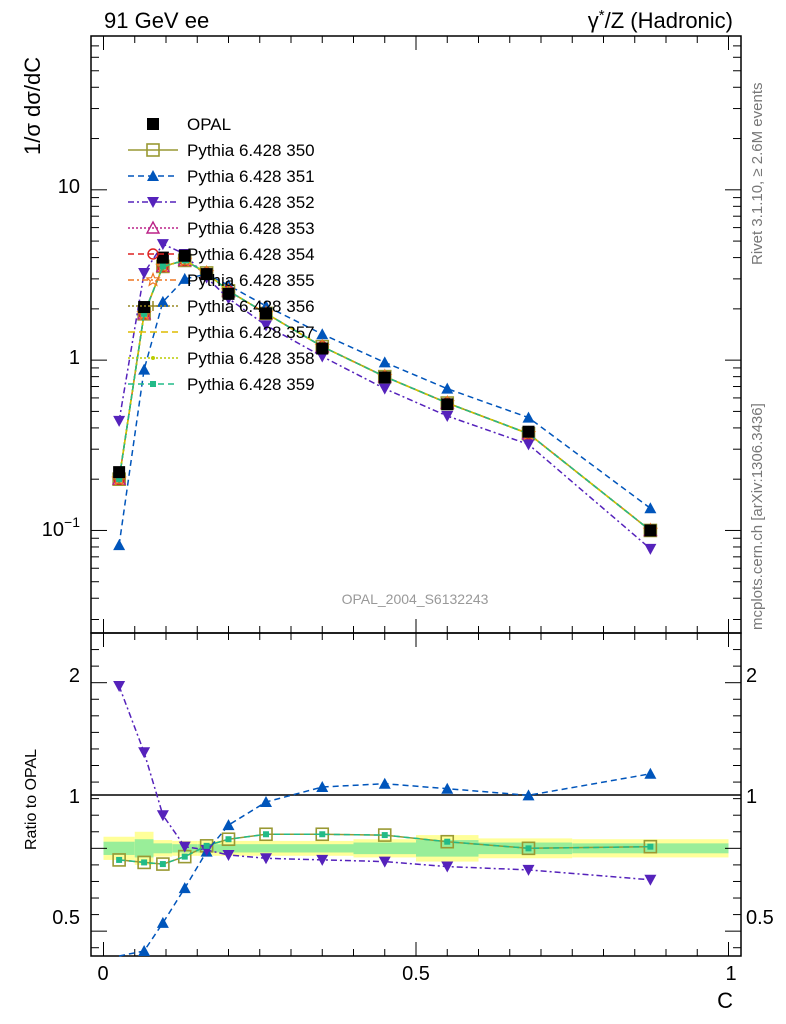  What do you see at coordinates (251, 228) in the screenshot?
I see `legend-label: Pythia 6.428 353` at bounding box center [251, 228].